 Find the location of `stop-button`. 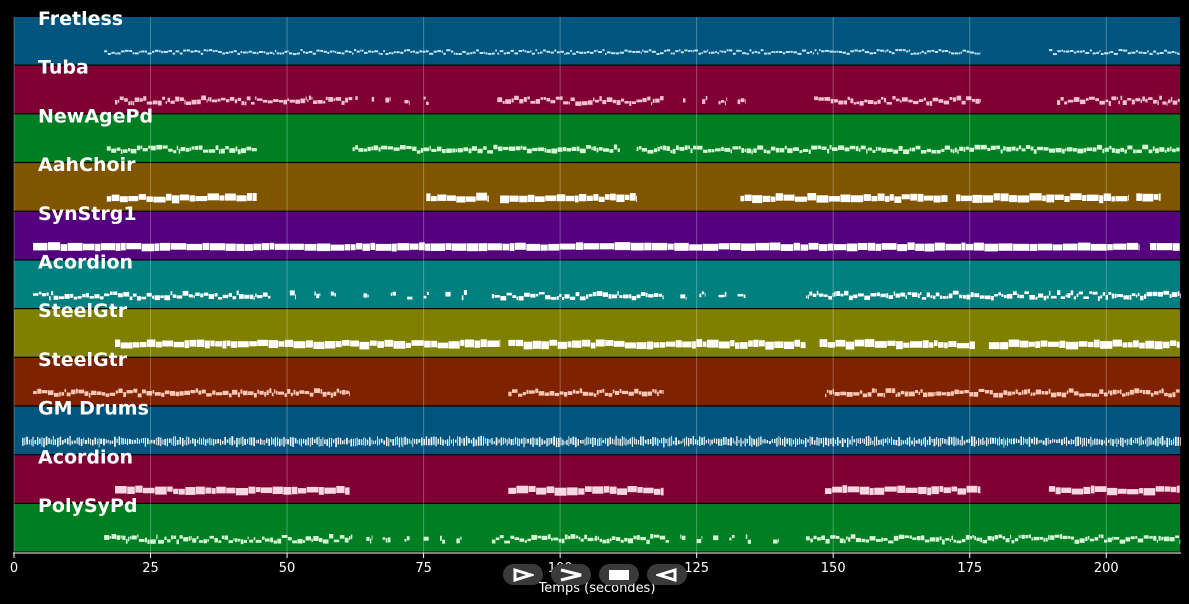

stop-button is located at coordinates (619, 574).